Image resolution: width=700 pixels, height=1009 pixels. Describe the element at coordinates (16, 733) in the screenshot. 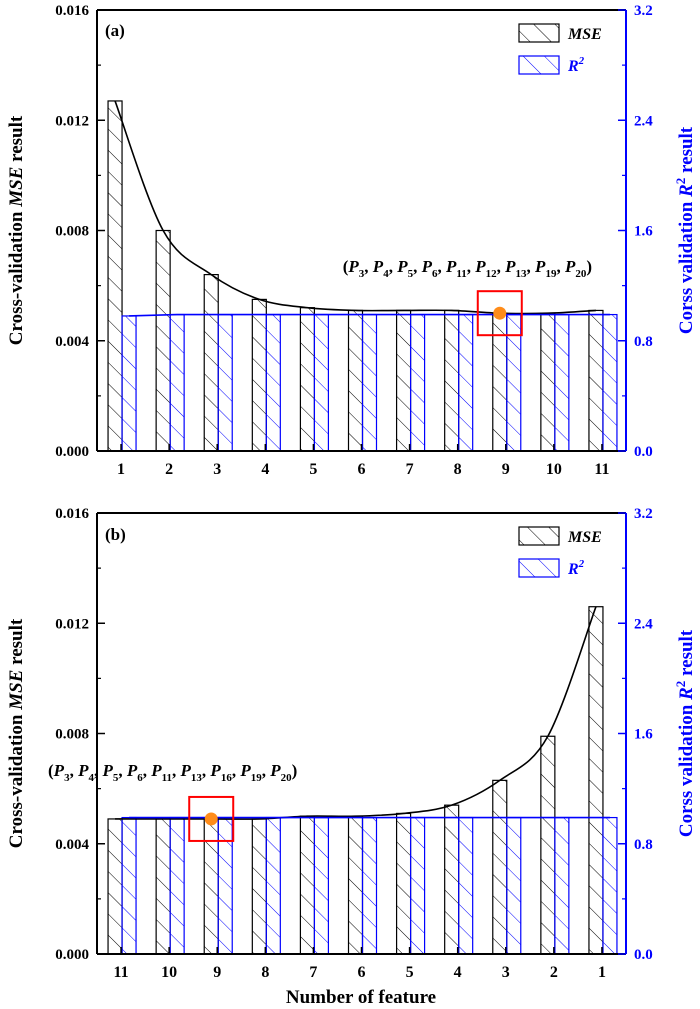

I see `left-axis-title: Cross-validation MSE result` at that location.